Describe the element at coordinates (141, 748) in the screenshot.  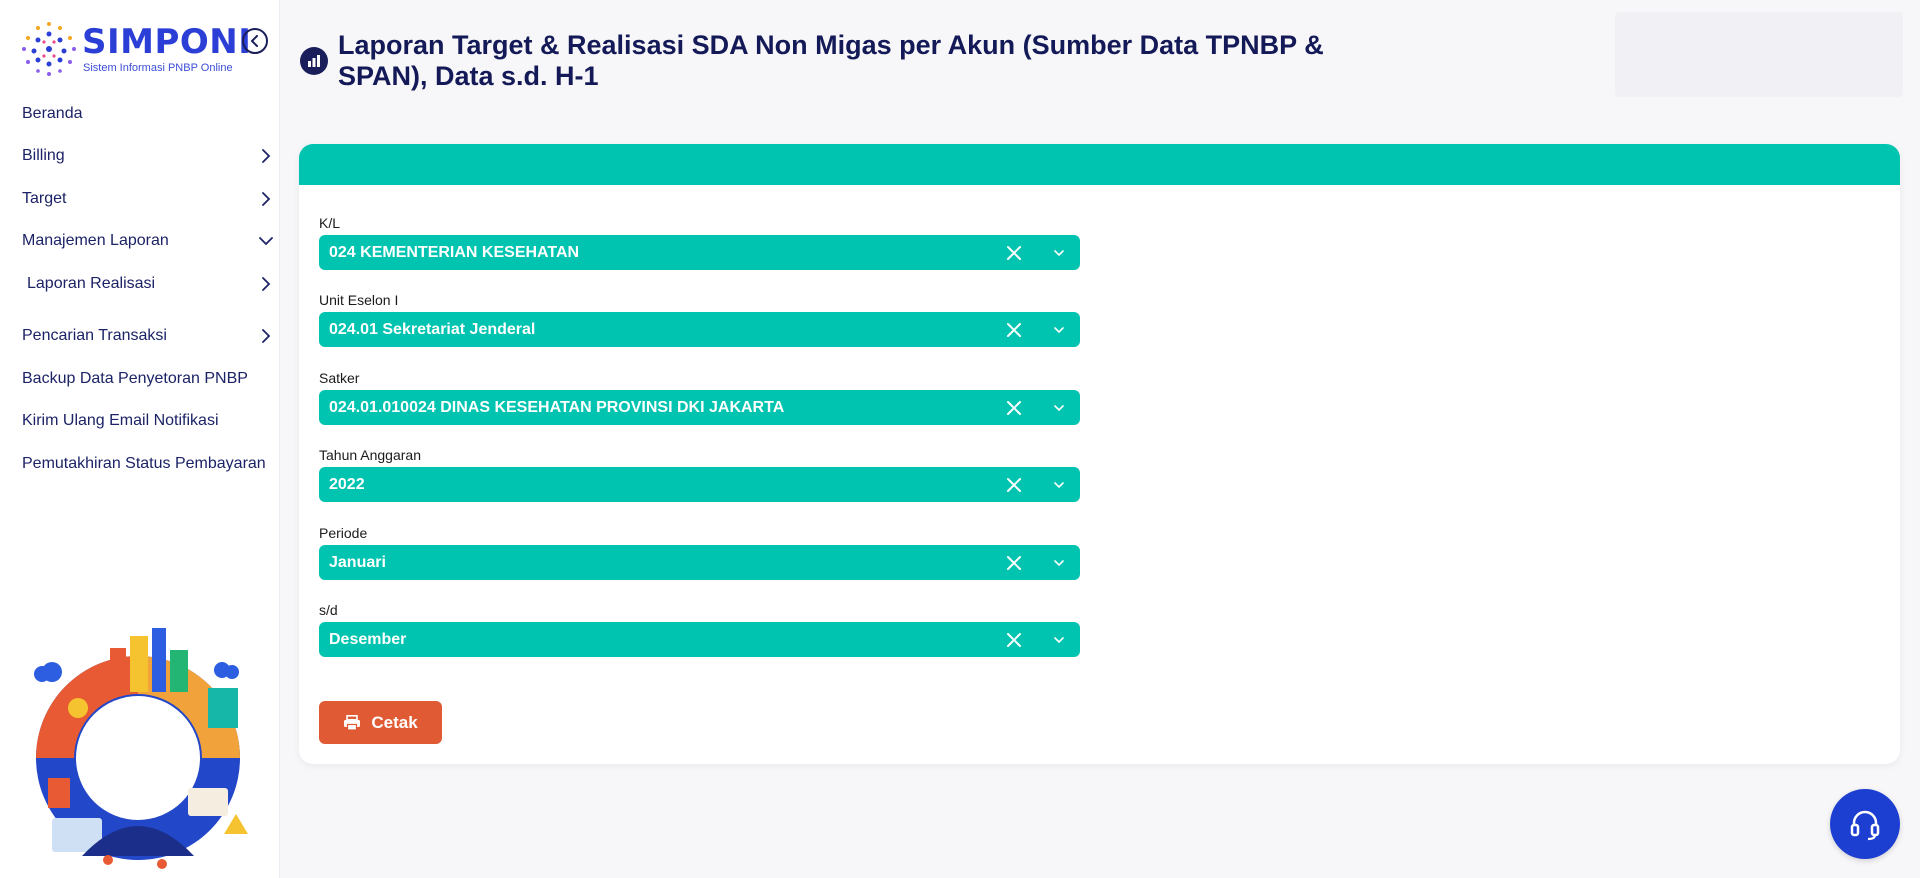
I see `city-illustration-icon` at that location.